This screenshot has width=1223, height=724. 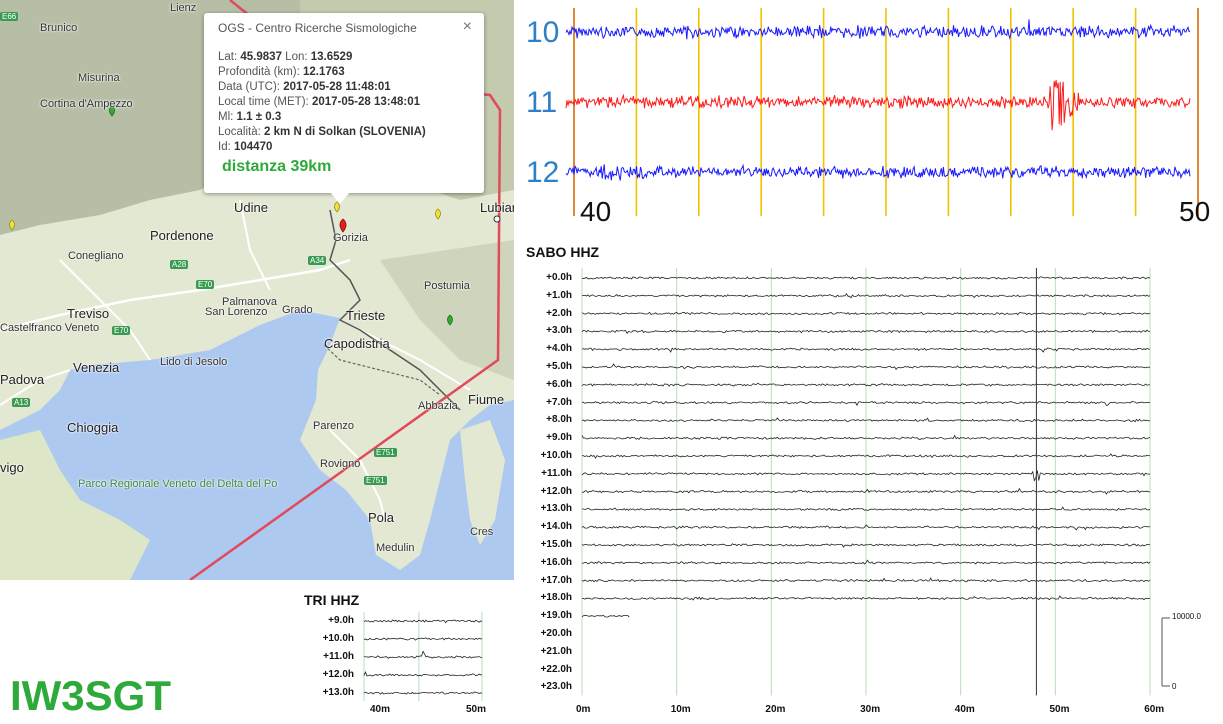 I want to click on popup-pointer, so click(x=340, y=198).